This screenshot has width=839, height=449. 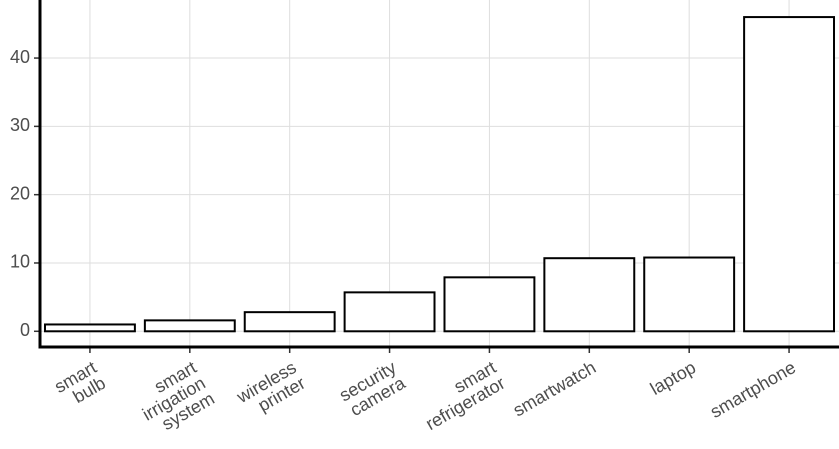 I want to click on y-tick-label: 0, so click(x=25, y=330).